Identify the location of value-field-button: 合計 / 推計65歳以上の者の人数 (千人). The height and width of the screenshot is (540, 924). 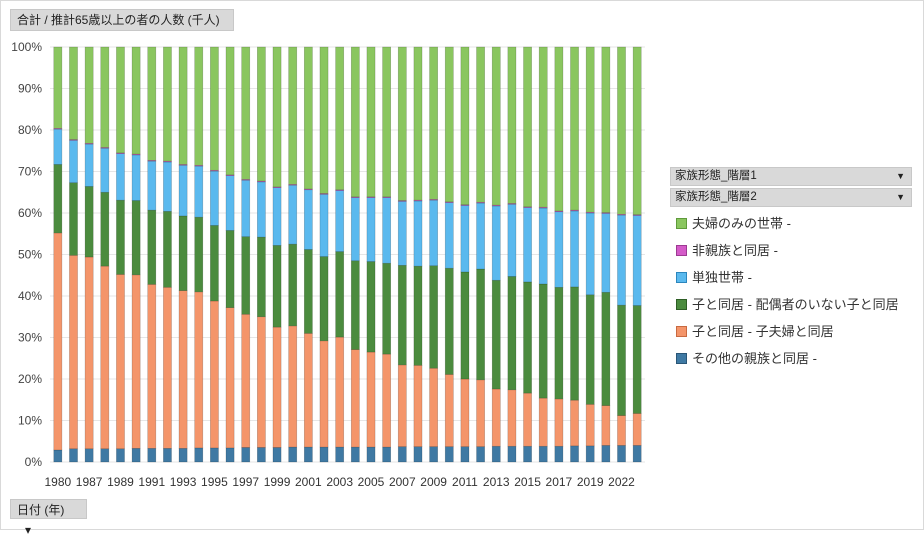
(122, 20).